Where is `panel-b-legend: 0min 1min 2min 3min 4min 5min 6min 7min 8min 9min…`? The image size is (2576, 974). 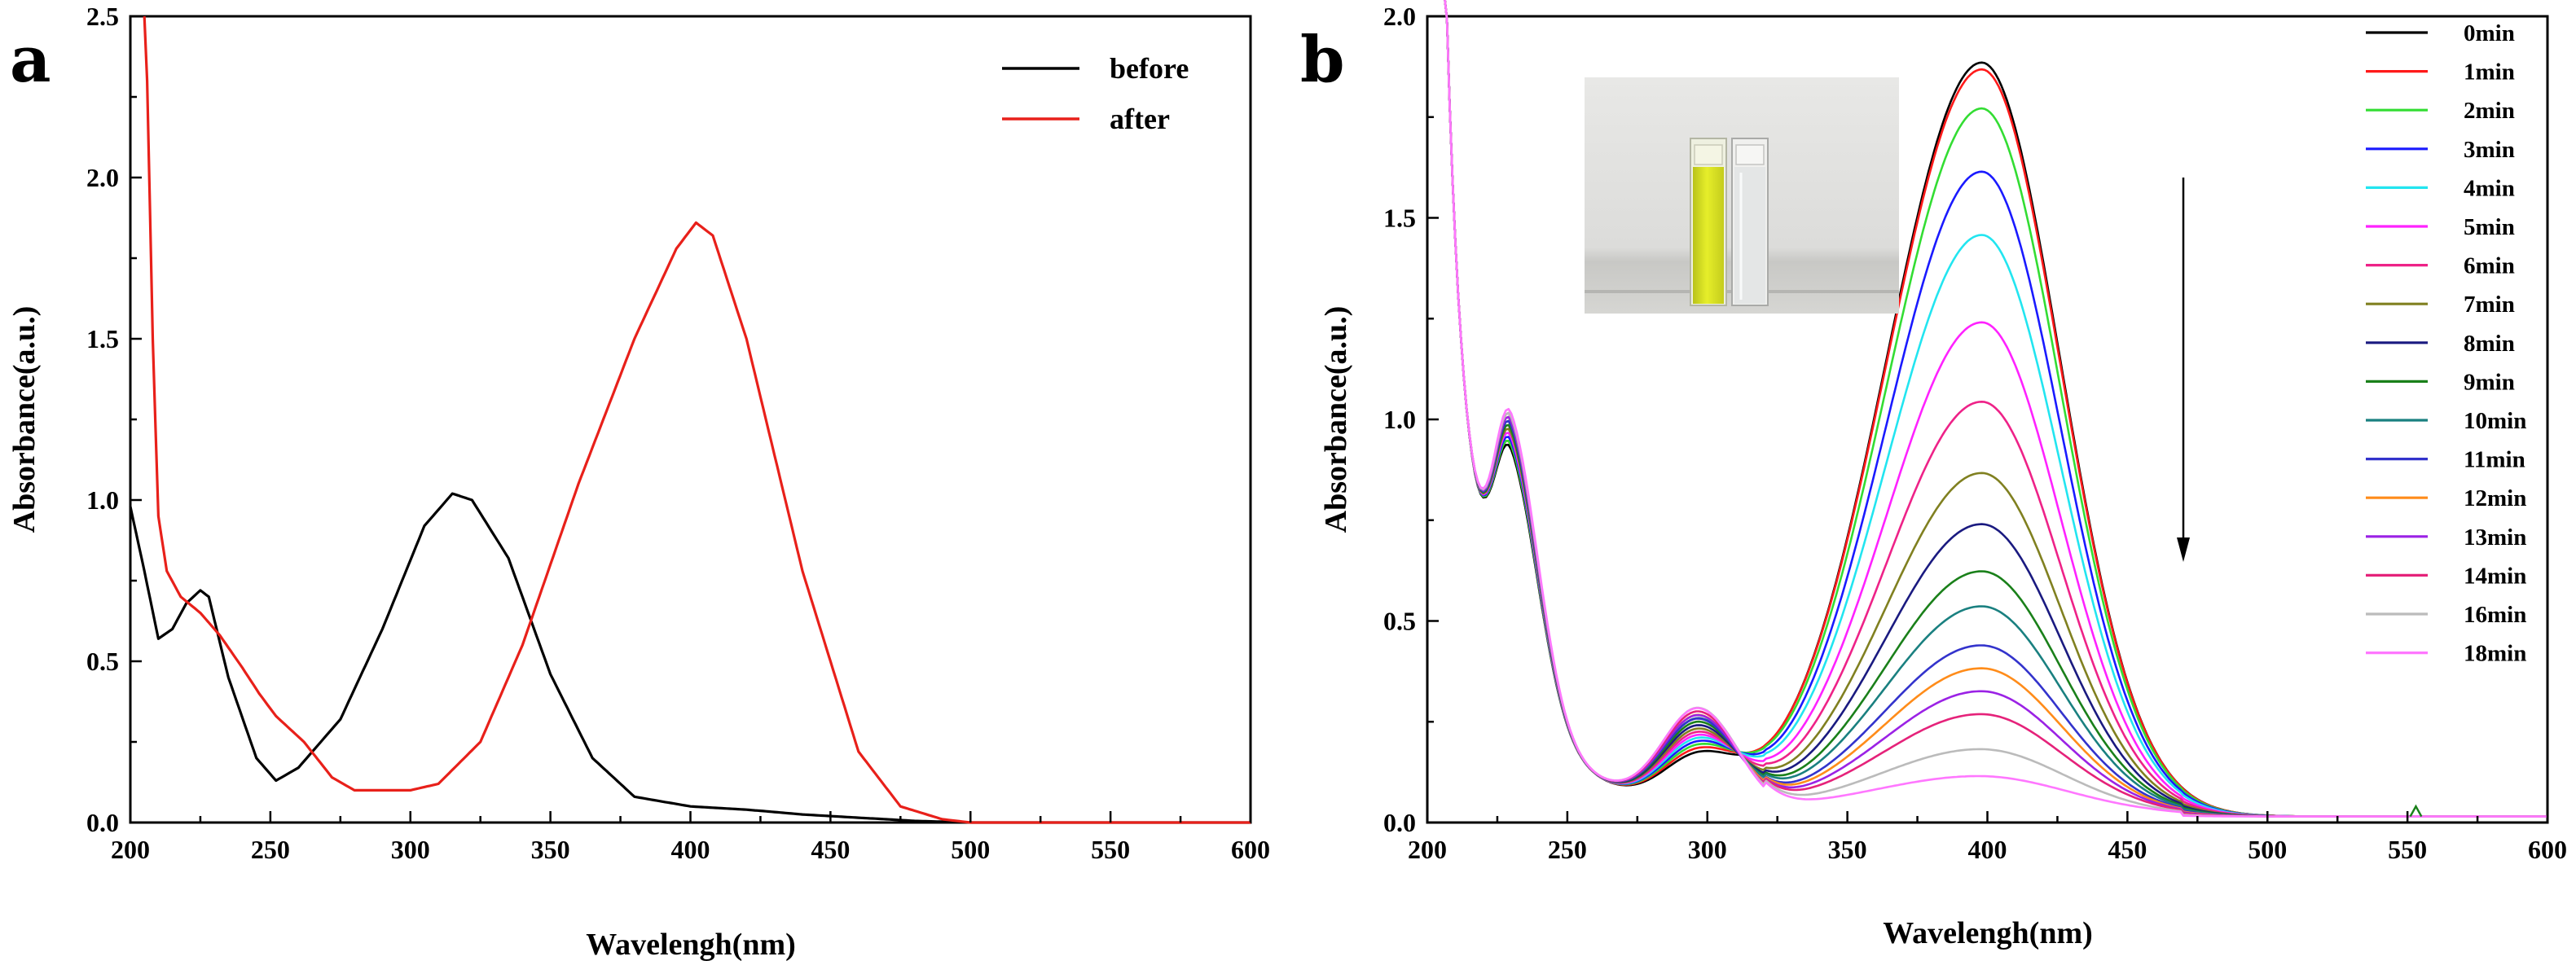 panel-b-legend: 0min 1min 2min 3min 4min 5min 6min 7min 8min 9min… is located at coordinates (2446, 344).